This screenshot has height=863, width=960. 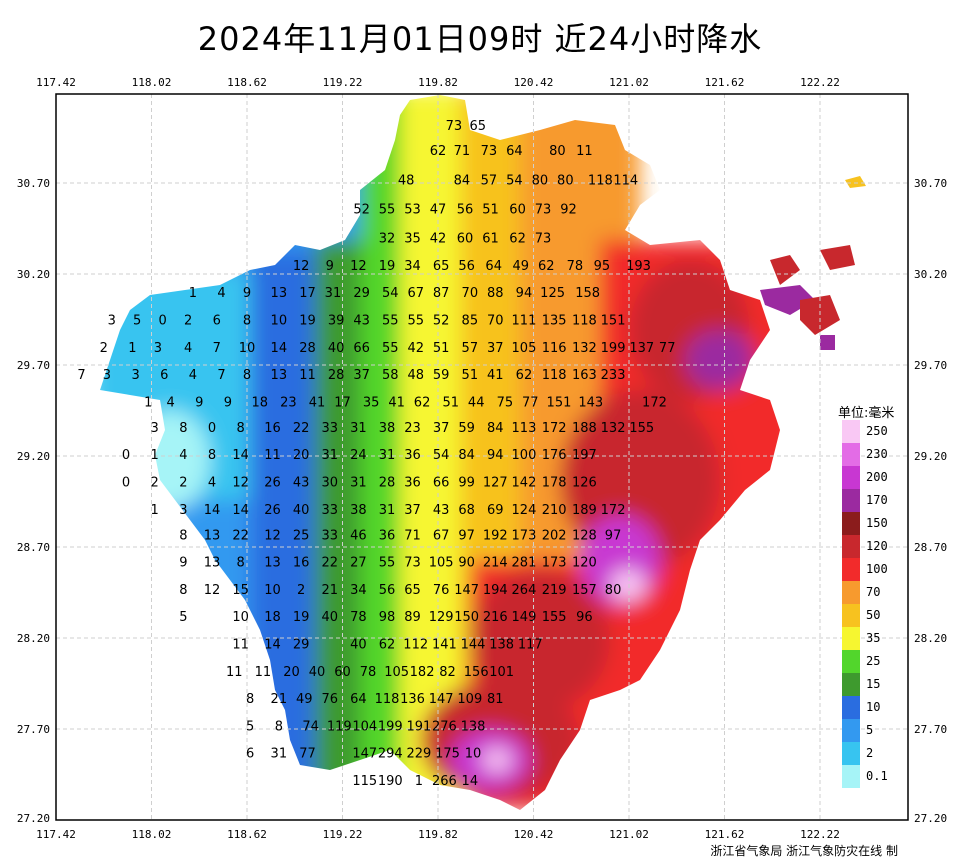 What do you see at coordinates (272, 563) in the screenshot?
I see `station-value: 13` at bounding box center [272, 563].